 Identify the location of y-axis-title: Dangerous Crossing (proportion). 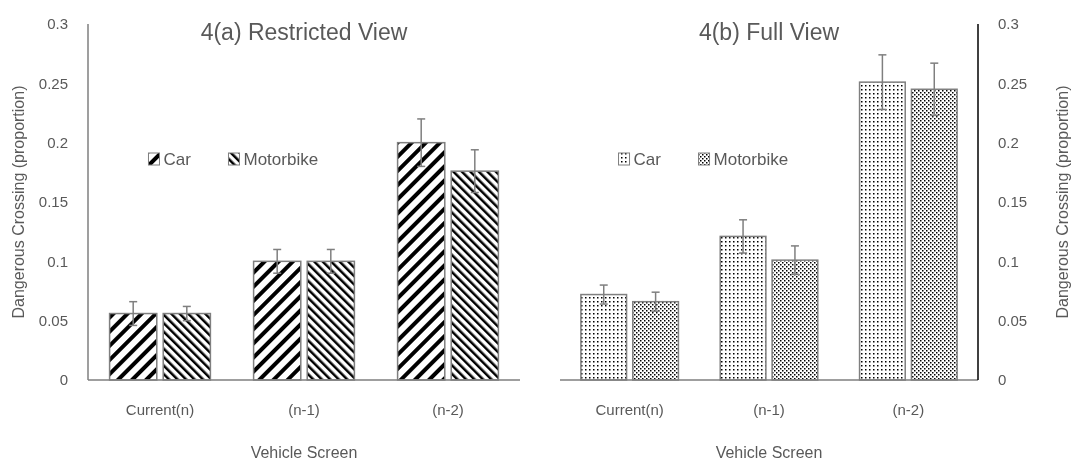
(18, 202).